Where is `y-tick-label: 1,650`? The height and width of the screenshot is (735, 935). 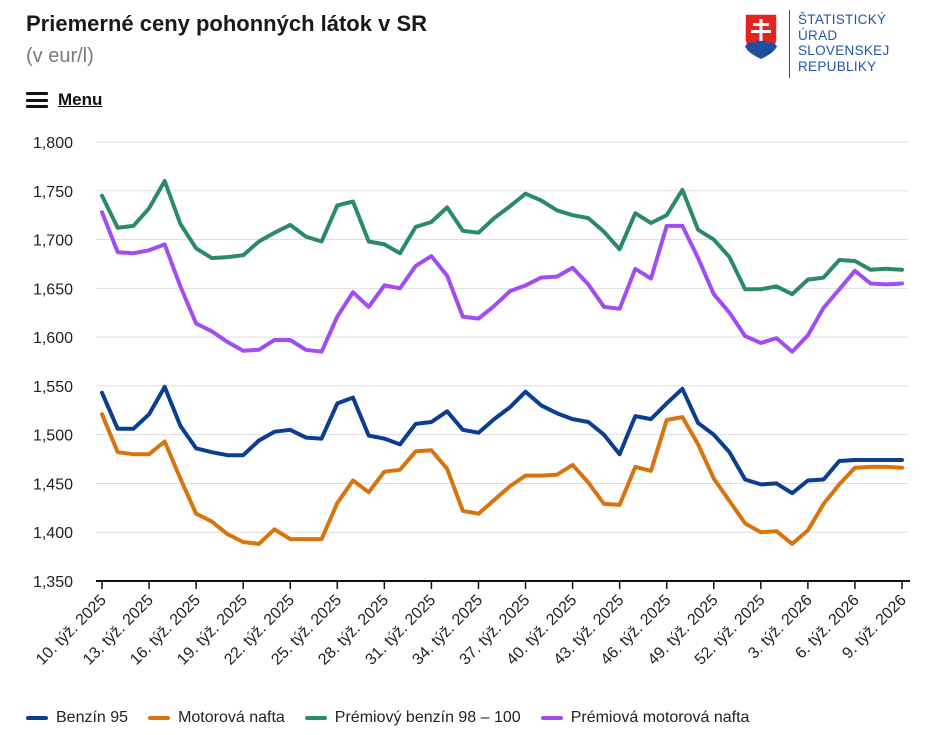 y-tick-label: 1,650 is located at coordinates (53, 289).